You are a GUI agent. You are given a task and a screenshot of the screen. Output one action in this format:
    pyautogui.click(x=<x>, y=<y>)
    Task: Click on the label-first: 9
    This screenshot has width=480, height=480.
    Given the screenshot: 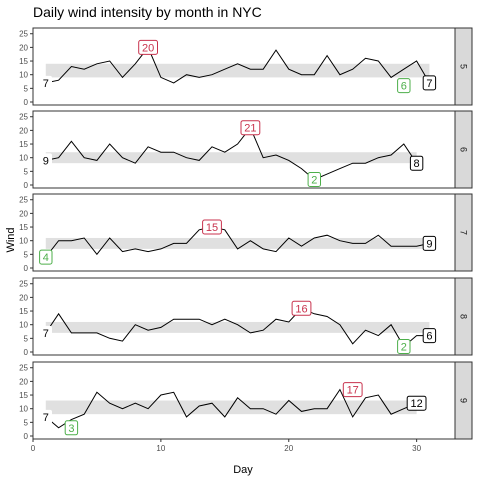 What is the action you would take?
    pyautogui.click(x=46, y=161)
    